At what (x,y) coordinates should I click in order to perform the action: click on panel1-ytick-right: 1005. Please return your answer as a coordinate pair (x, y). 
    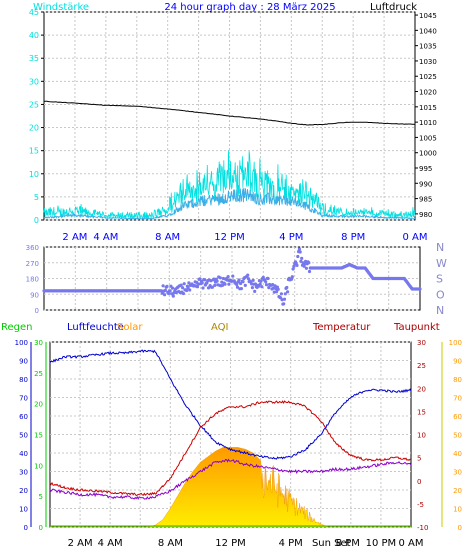
    Looking at the image, I should click on (428, 138).